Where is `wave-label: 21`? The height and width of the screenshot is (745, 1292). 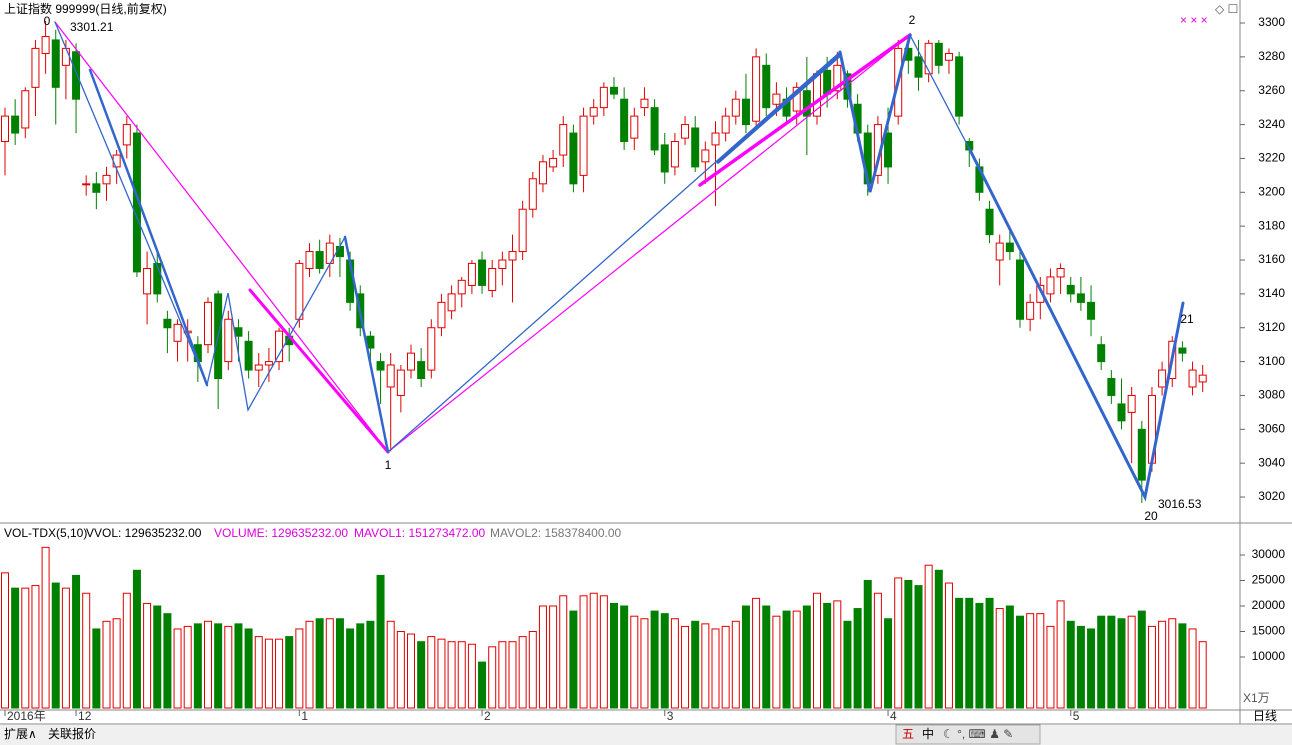 wave-label: 21 is located at coordinates (1187, 319).